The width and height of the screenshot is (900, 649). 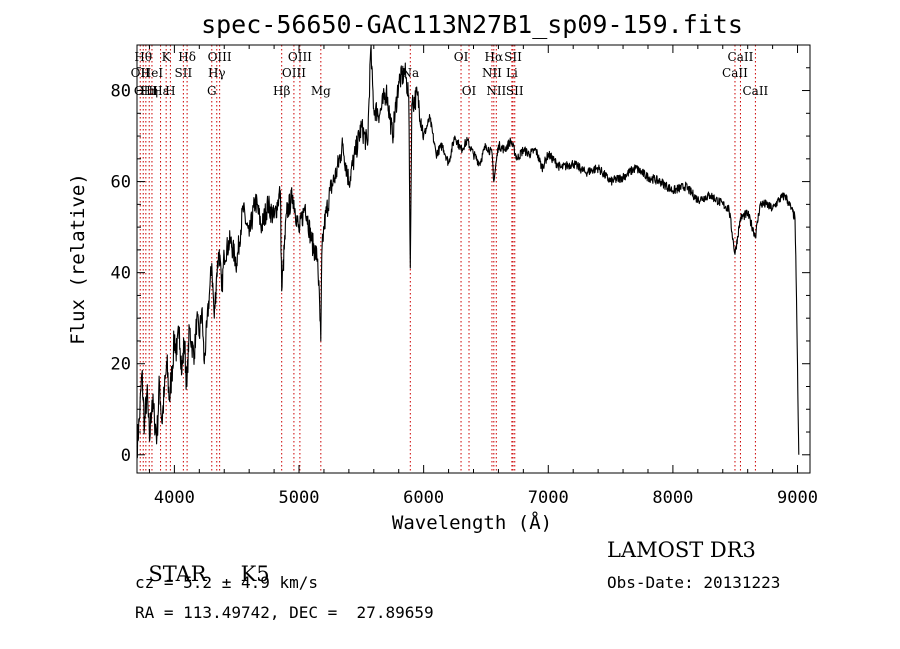 What do you see at coordinates (672, 498) in the screenshot?
I see `x-tick-label-4: 8000` at bounding box center [672, 498].